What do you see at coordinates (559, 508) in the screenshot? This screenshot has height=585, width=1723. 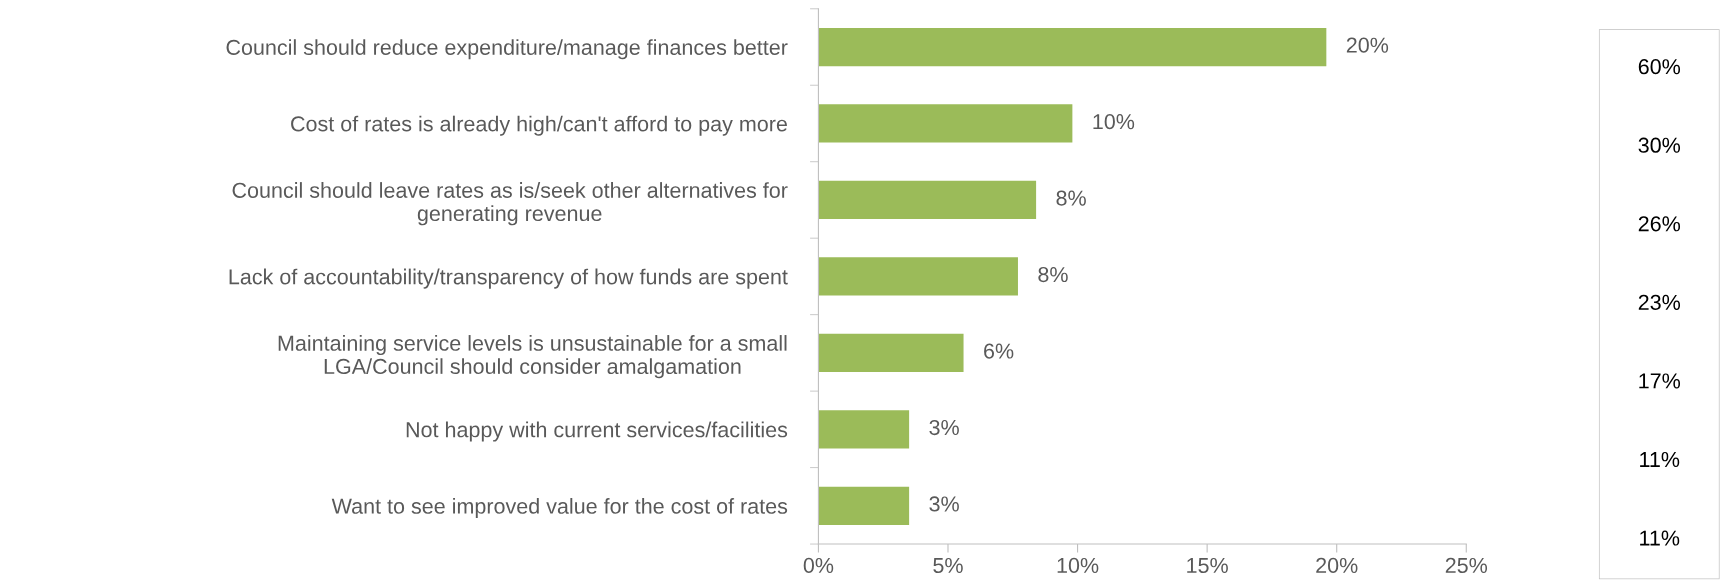 I see `y-tick-label: Want to see improved value for the cost of rates` at bounding box center [559, 508].